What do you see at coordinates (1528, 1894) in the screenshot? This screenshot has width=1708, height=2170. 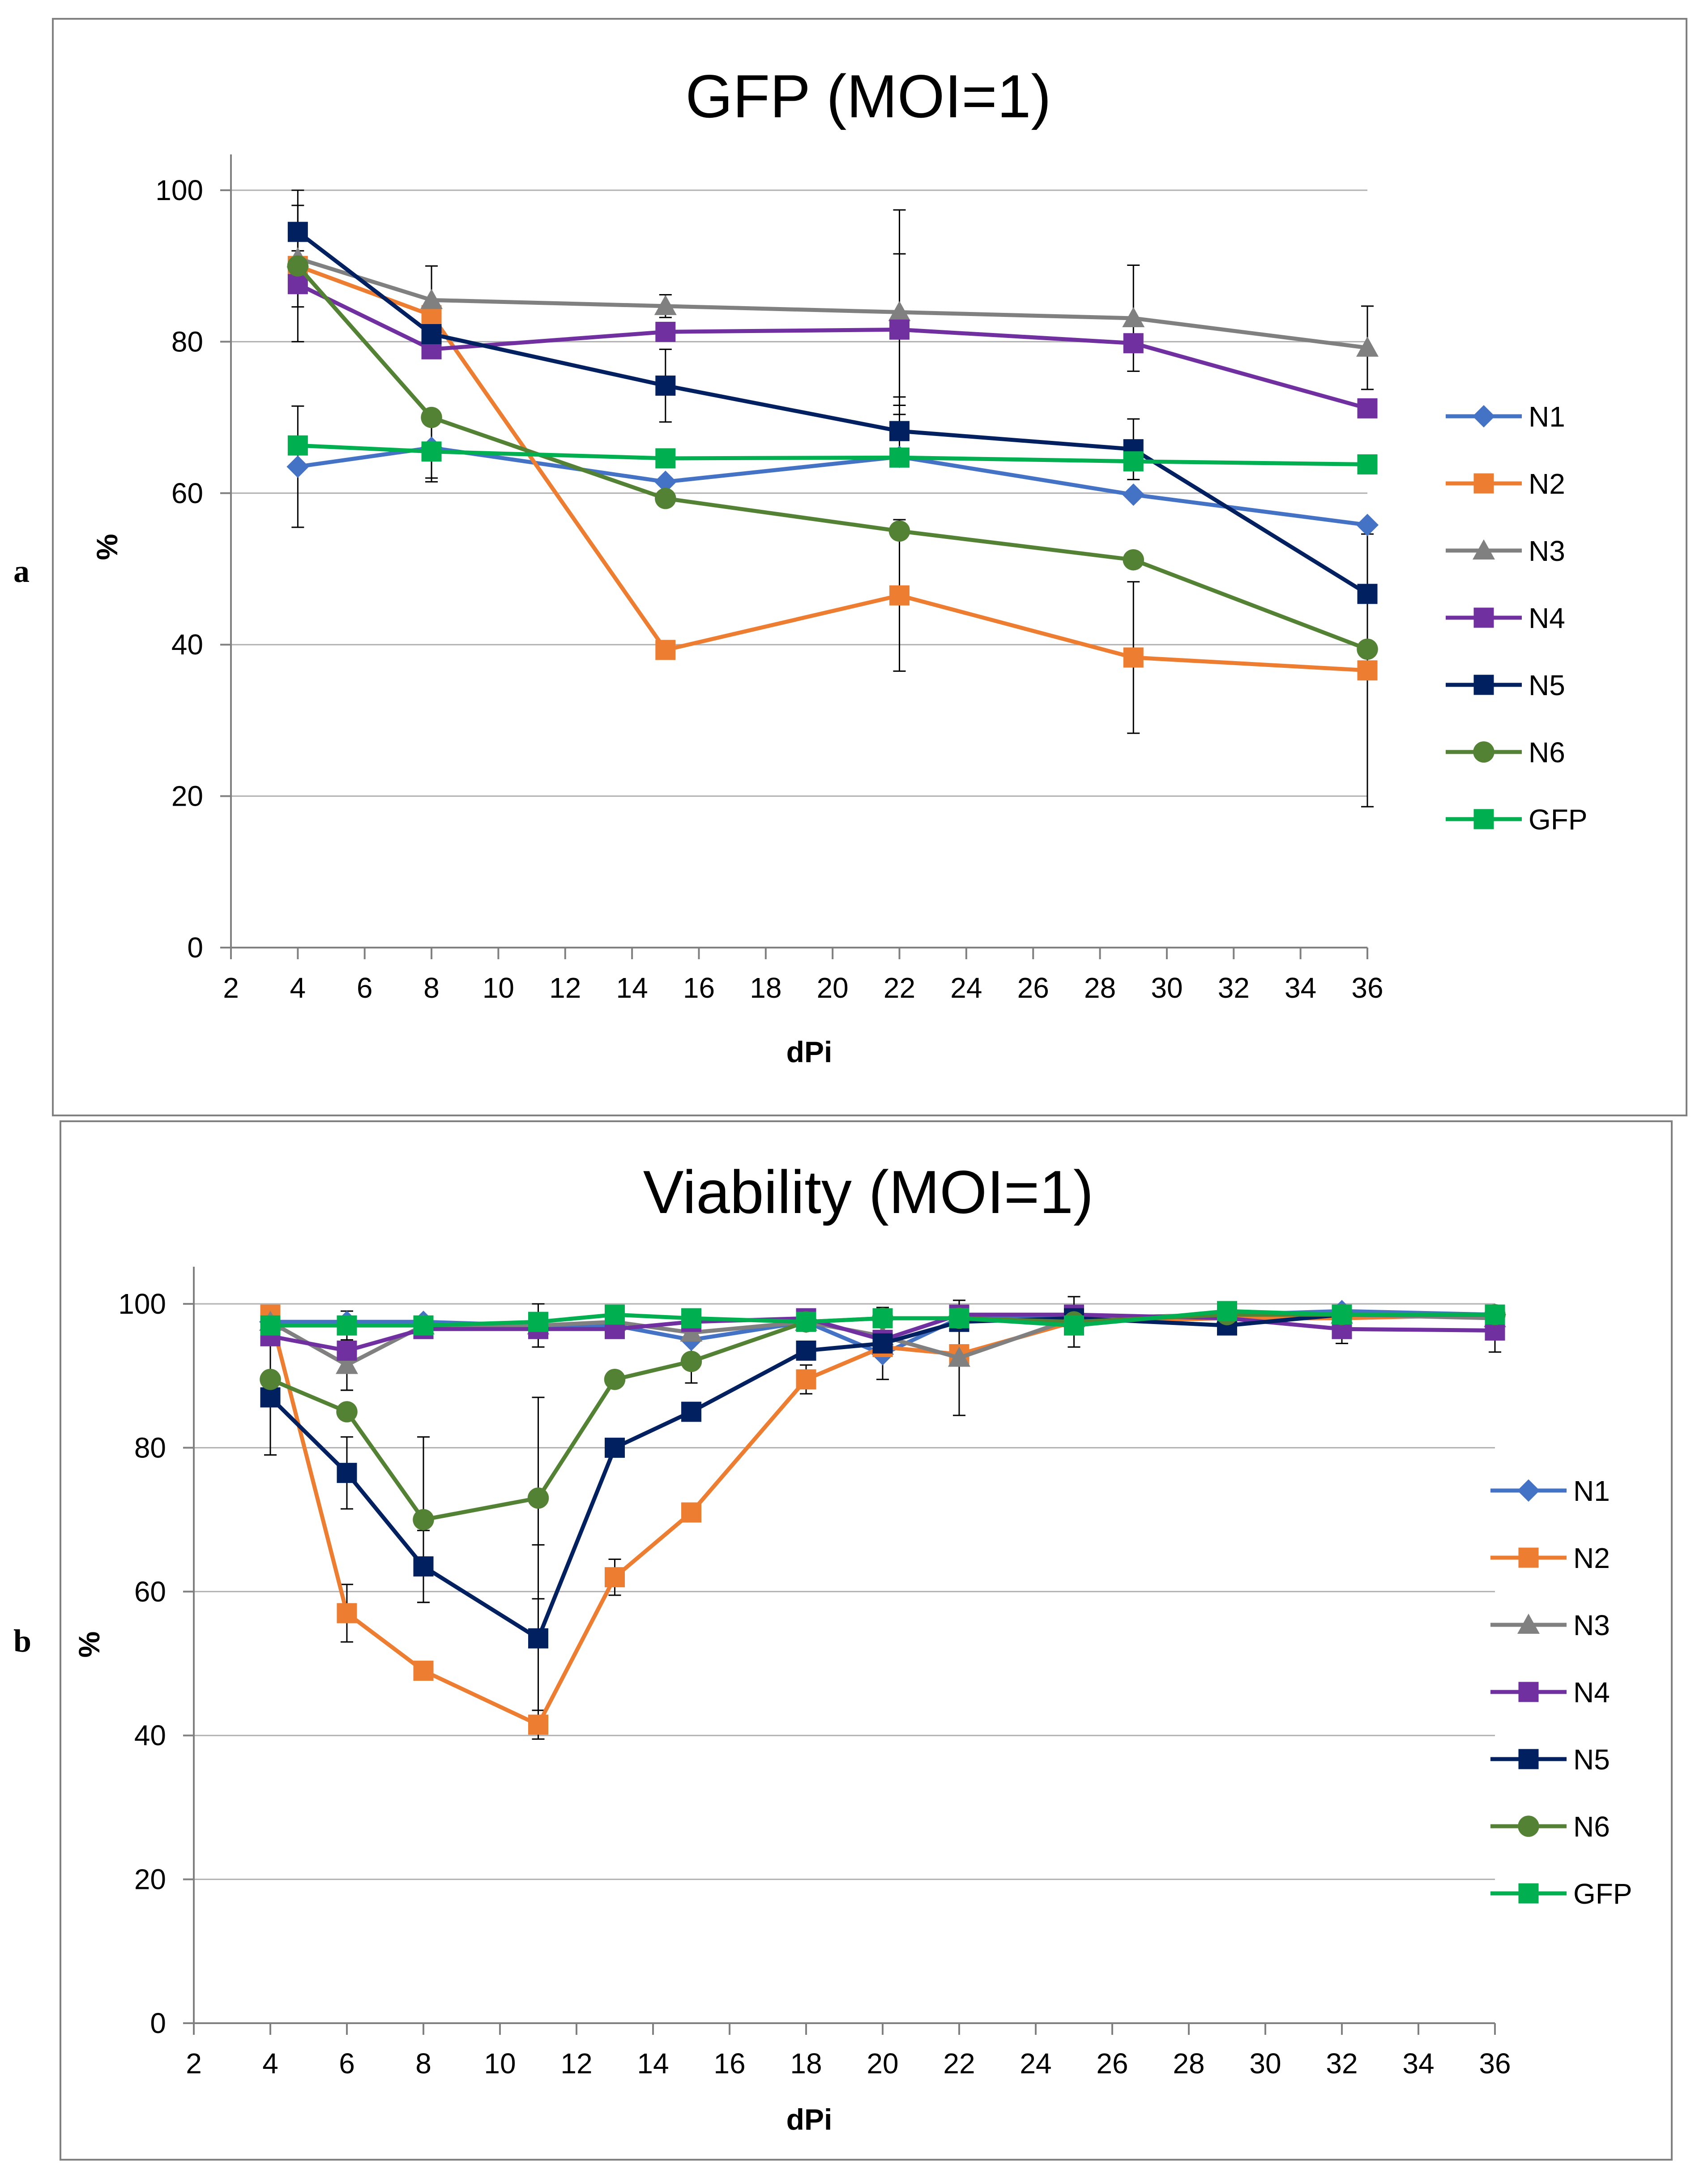 I see `legend-marker-gfp` at bounding box center [1528, 1894].